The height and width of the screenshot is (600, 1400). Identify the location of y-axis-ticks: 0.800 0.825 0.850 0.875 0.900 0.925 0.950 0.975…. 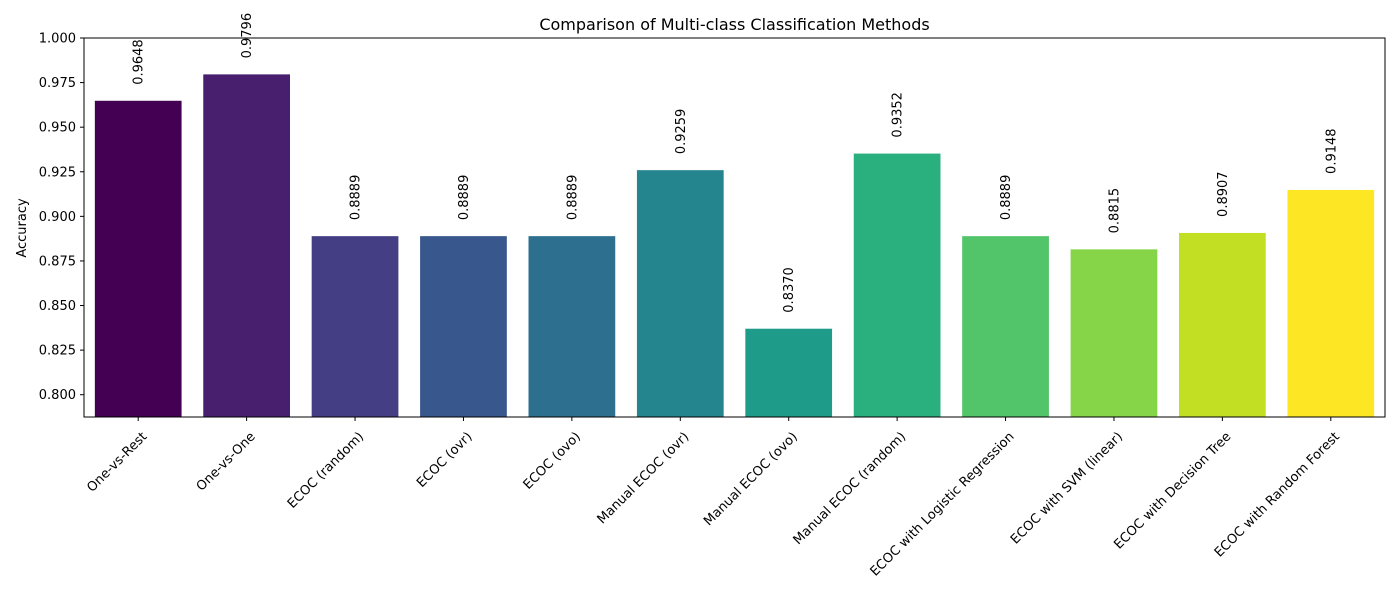
(61, 217).